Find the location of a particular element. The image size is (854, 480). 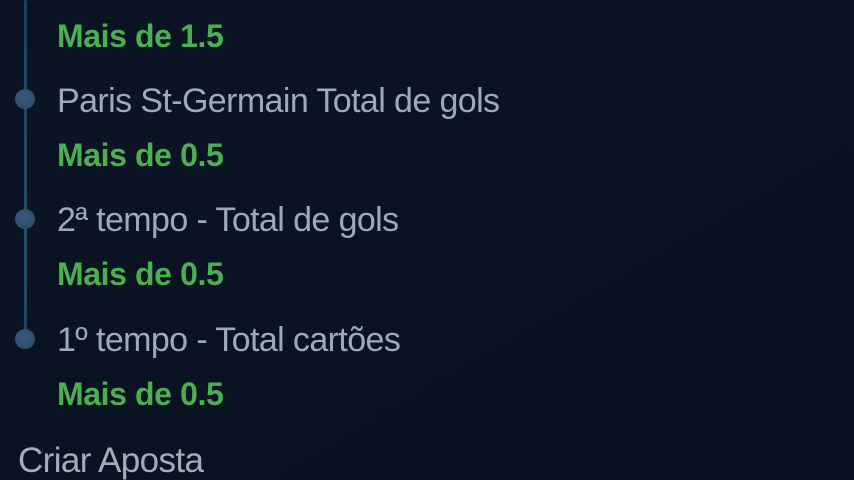

bet-market: 1º tempo - Total cartões is located at coordinates (229, 340).